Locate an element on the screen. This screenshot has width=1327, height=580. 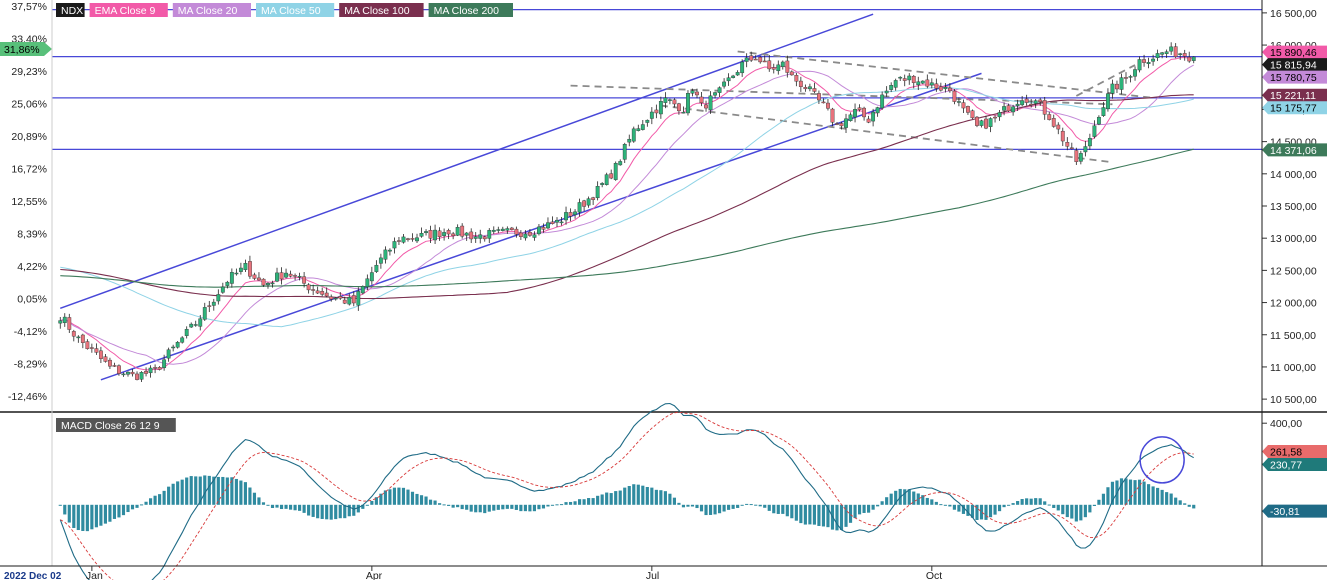
price-badge-label: 15 890,46 is located at coordinates (1293, 53).